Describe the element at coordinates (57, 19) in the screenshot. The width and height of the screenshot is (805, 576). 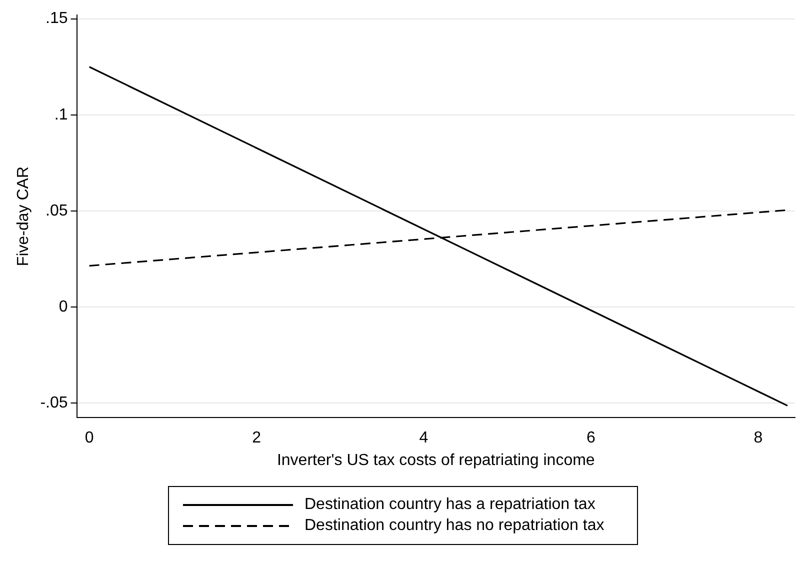
I see `y-tick-label: .15` at that location.